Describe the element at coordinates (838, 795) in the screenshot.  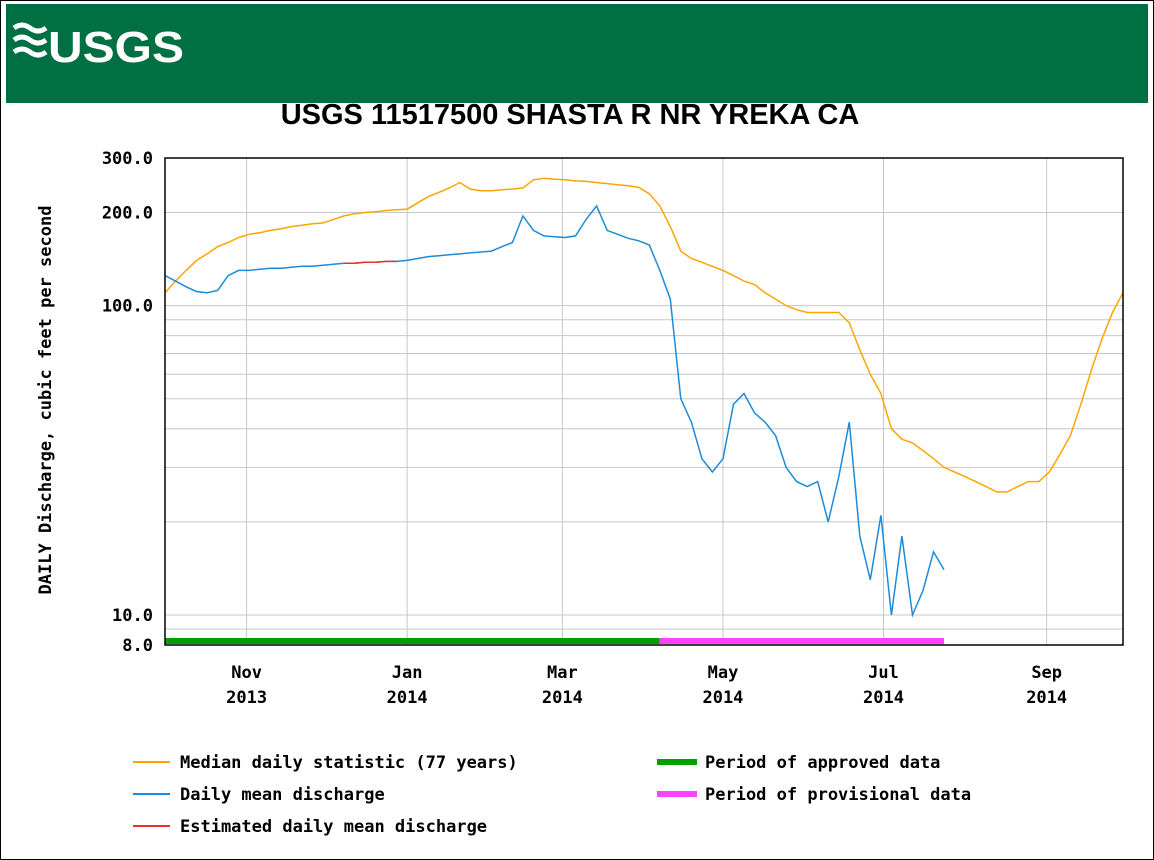
I see `legend-label: Period of provisional data` at that location.